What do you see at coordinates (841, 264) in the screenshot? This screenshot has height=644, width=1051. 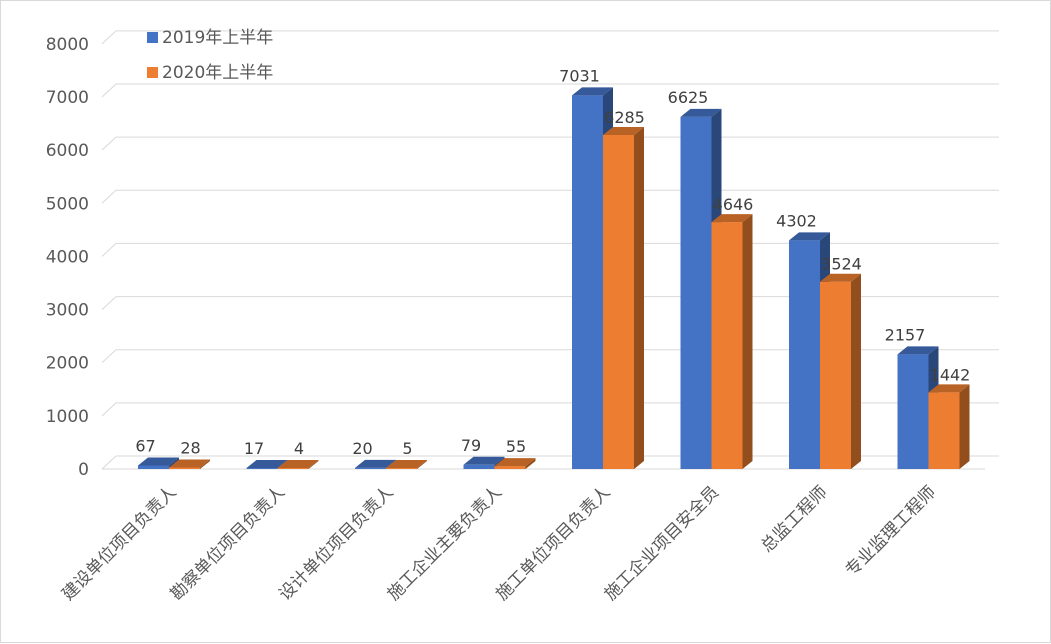 I see `data-label: 3524` at bounding box center [841, 264].